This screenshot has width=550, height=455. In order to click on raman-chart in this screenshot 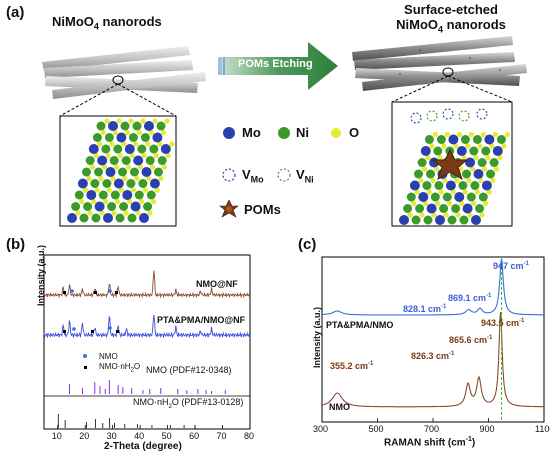, I will do `click(433, 339)`.